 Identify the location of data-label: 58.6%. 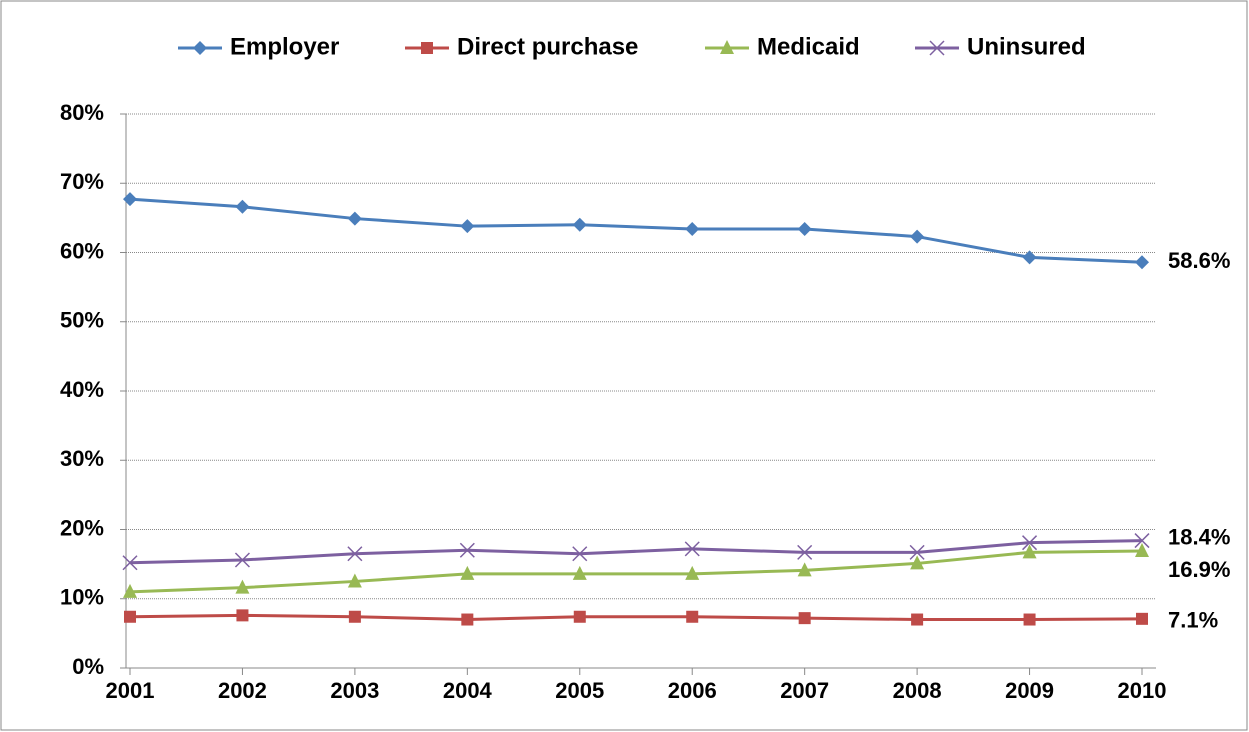
(1199, 260).